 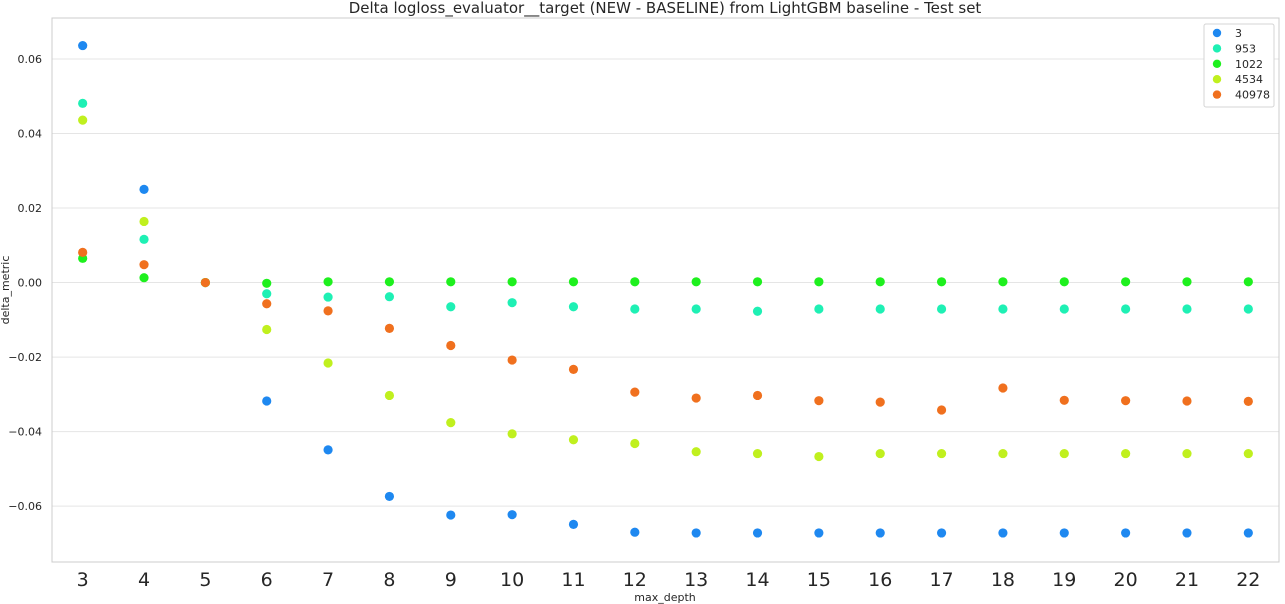 I want to click on x-tick-label: 22, so click(x=1248, y=580).